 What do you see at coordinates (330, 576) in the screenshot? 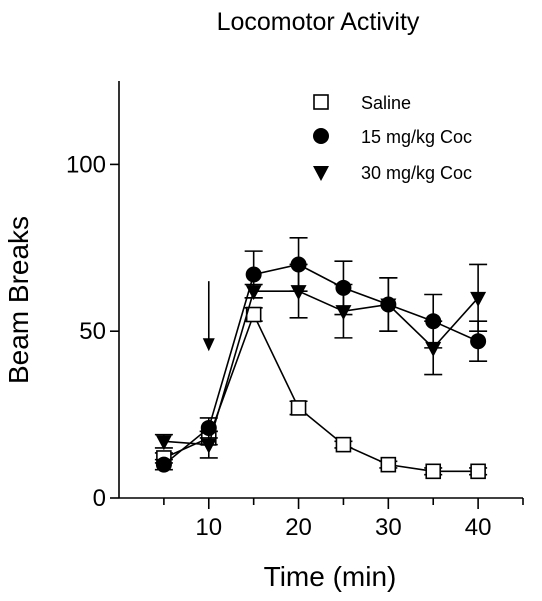
I see `x-axis-title: Time (min)` at bounding box center [330, 576].